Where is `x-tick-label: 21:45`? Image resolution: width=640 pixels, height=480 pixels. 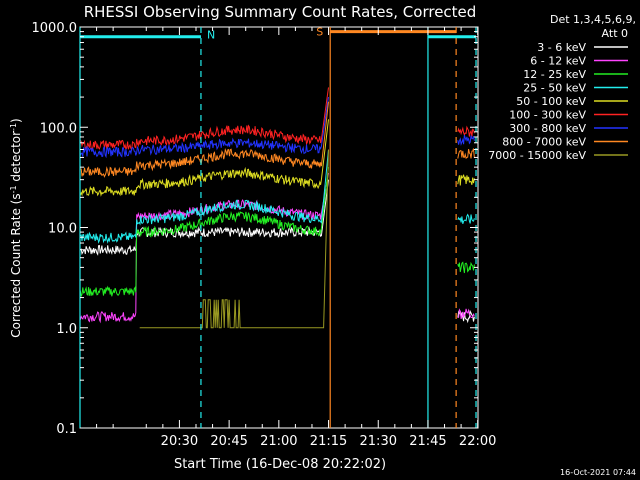 x-tick-label: 21:45 is located at coordinates (427, 441).